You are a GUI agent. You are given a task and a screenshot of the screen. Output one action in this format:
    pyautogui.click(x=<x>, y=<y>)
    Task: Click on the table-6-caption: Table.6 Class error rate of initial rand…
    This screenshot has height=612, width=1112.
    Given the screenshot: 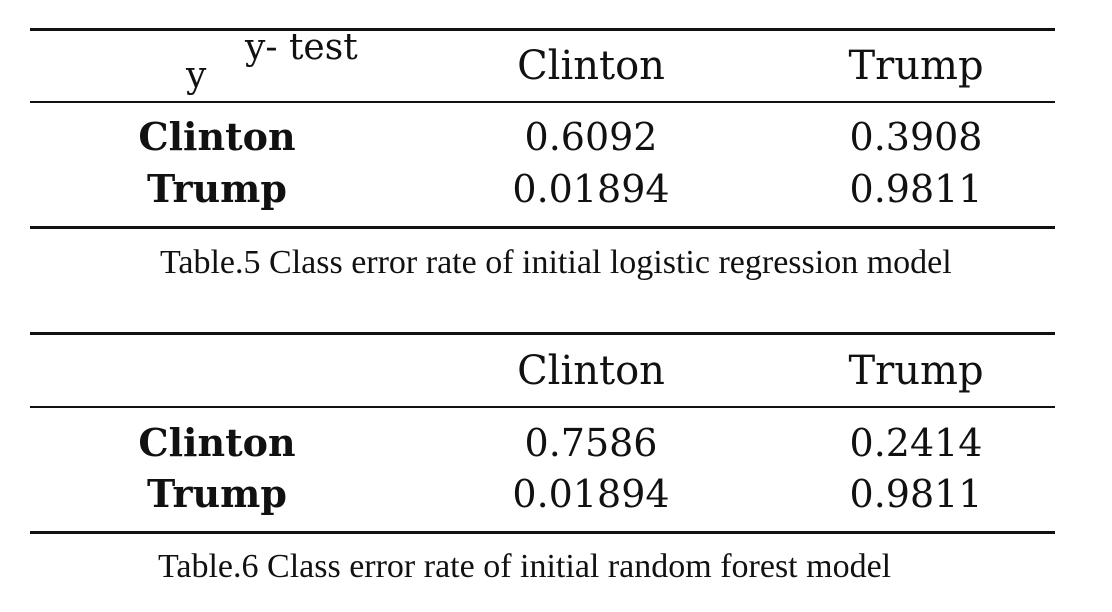 What is the action you would take?
    pyautogui.click(x=525, y=566)
    